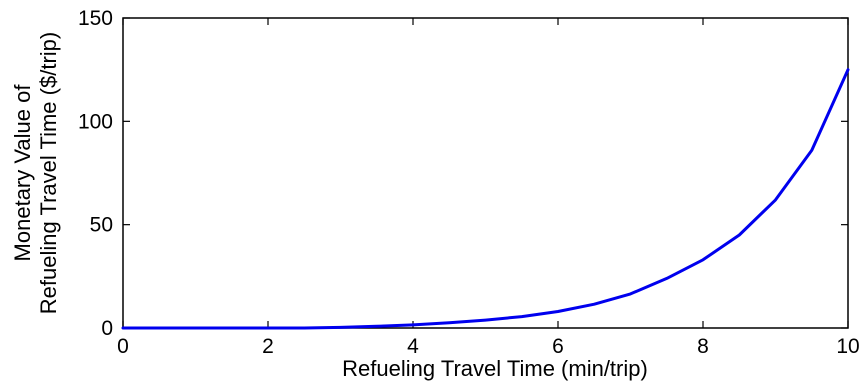 Image resolution: width=866 pixels, height=383 pixels. I want to click on y-tick-label: 0, so click(107, 328).